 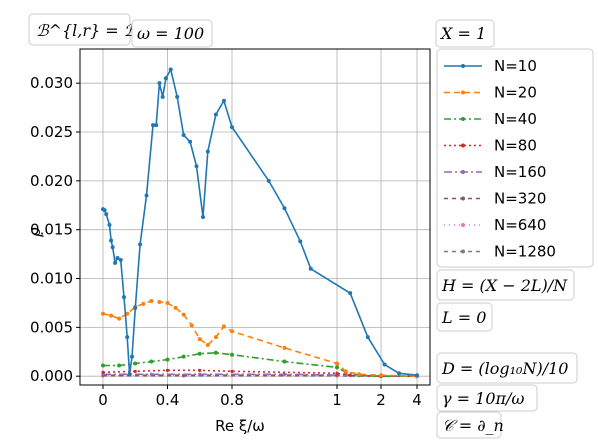 I want to click on x-tick-label: 4, so click(x=417, y=400).